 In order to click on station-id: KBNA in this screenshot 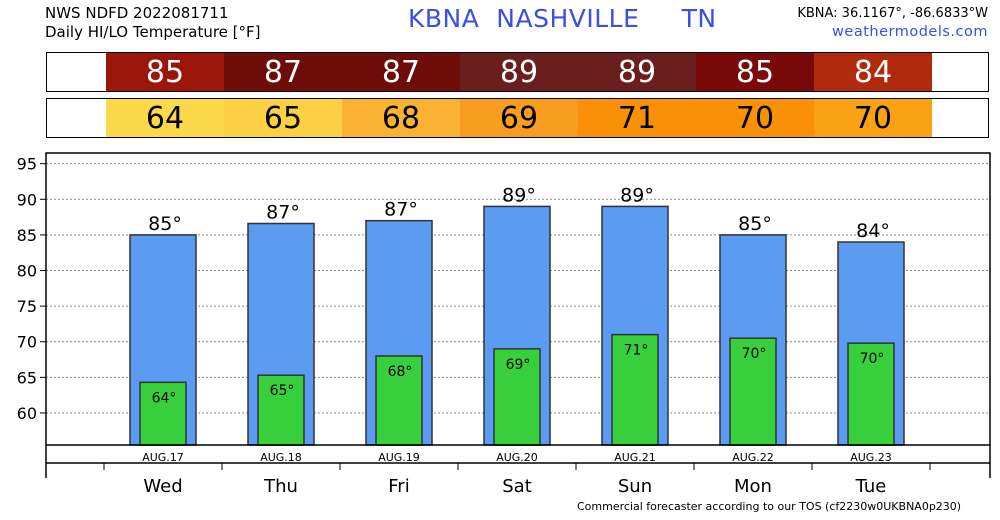, I will do `click(444, 18)`.